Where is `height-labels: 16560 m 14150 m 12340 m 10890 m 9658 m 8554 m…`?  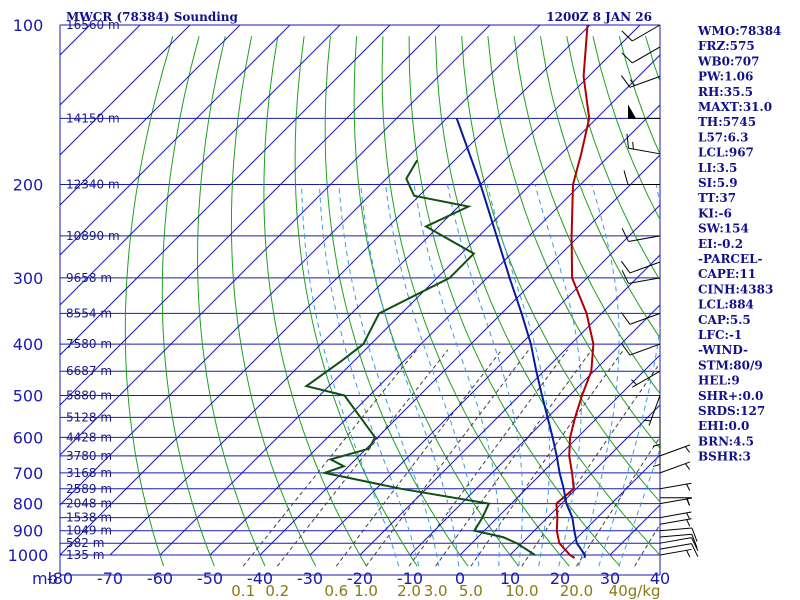
height-labels: 16560 m 14150 m 12340 m 10890 m 9658 m 8554 m… is located at coordinates (93, 290).